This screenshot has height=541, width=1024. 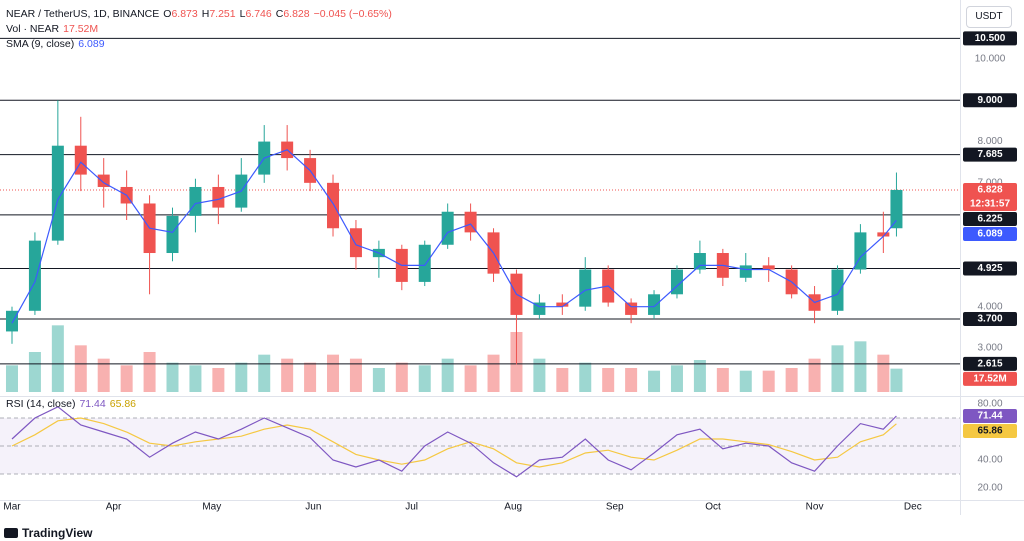 I want to click on rsi-legend: RSI (14, close) 71.44 65.86, so click(x=73, y=404).